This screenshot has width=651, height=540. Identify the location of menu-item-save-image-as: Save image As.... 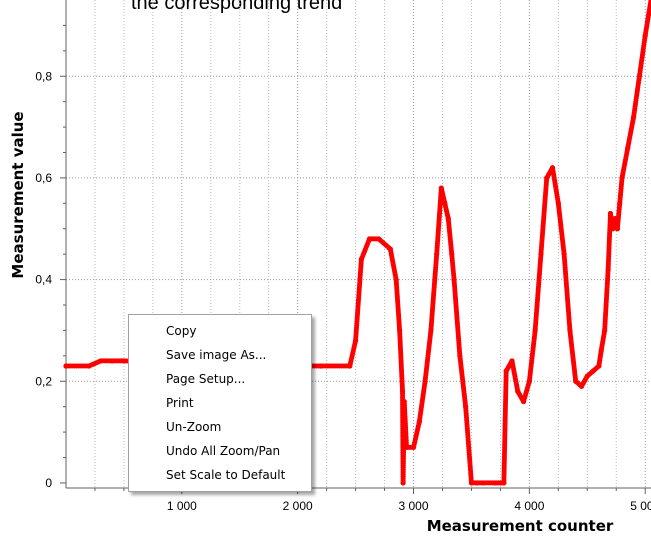
(216, 355).